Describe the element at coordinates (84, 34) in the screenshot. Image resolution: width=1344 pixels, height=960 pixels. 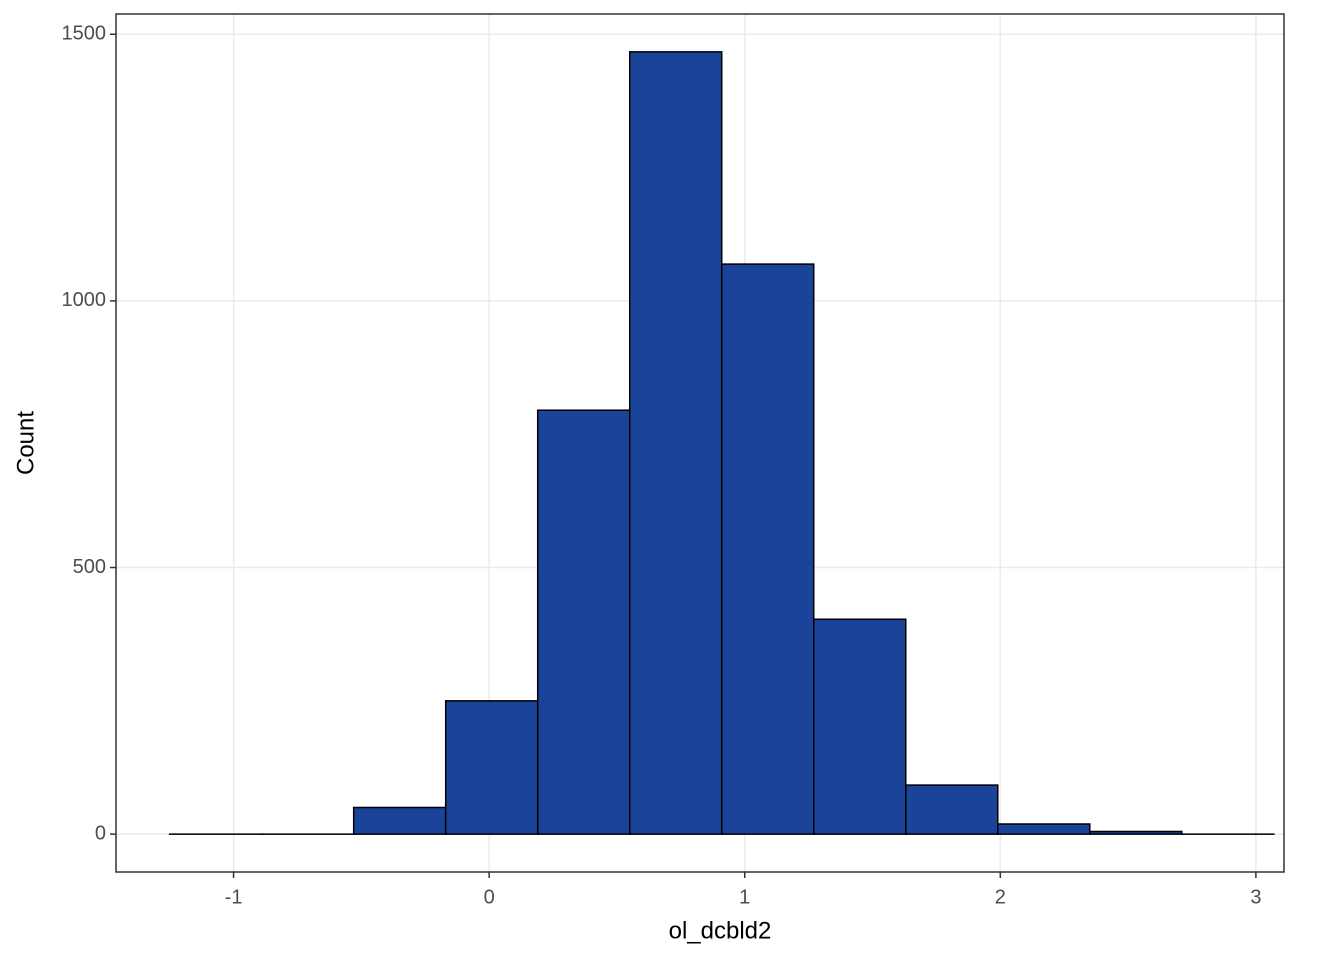
I see `y-tick-label: 1500` at that location.